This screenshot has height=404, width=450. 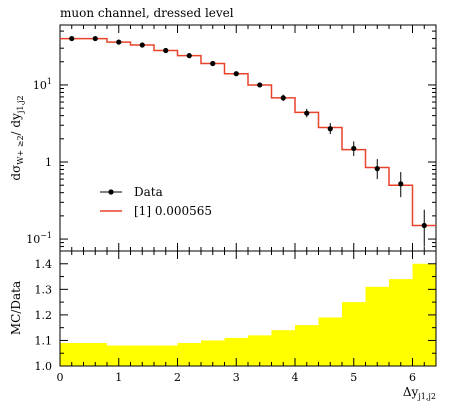 I want to click on ratio-xlabel: Δyj1,j2, so click(x=419, y=393).